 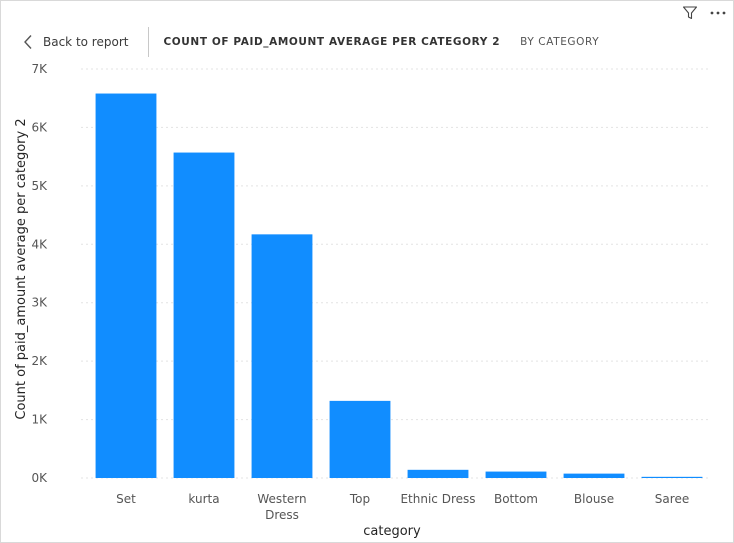 I want to click on chevron-left-icon, so click(x=28, y=42).